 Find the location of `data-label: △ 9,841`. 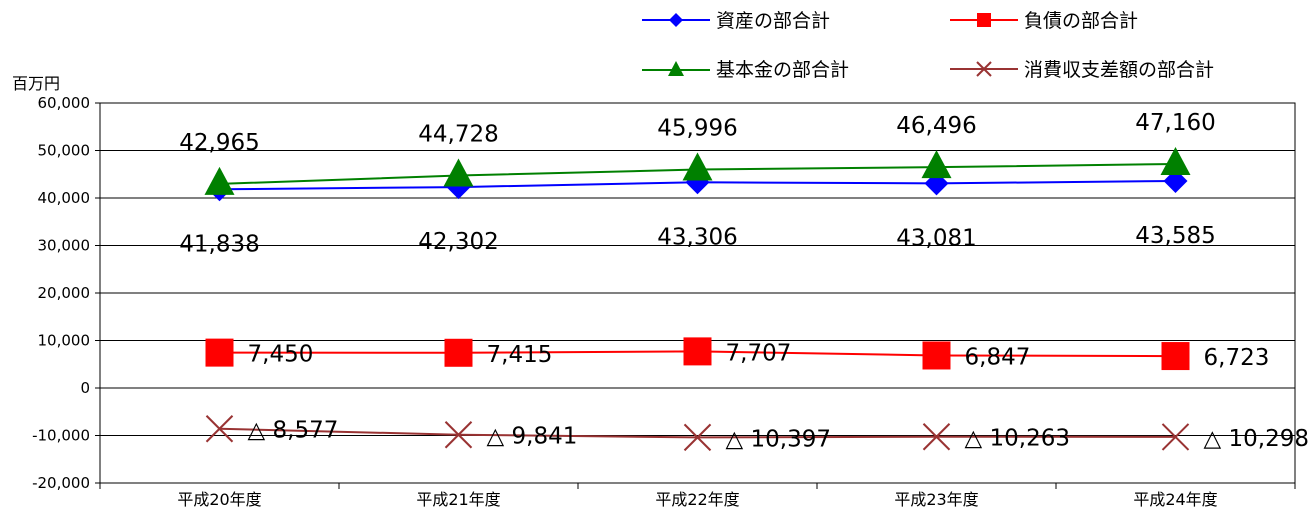

data-label: △ 9,841 is located at coordinates (532, 437).